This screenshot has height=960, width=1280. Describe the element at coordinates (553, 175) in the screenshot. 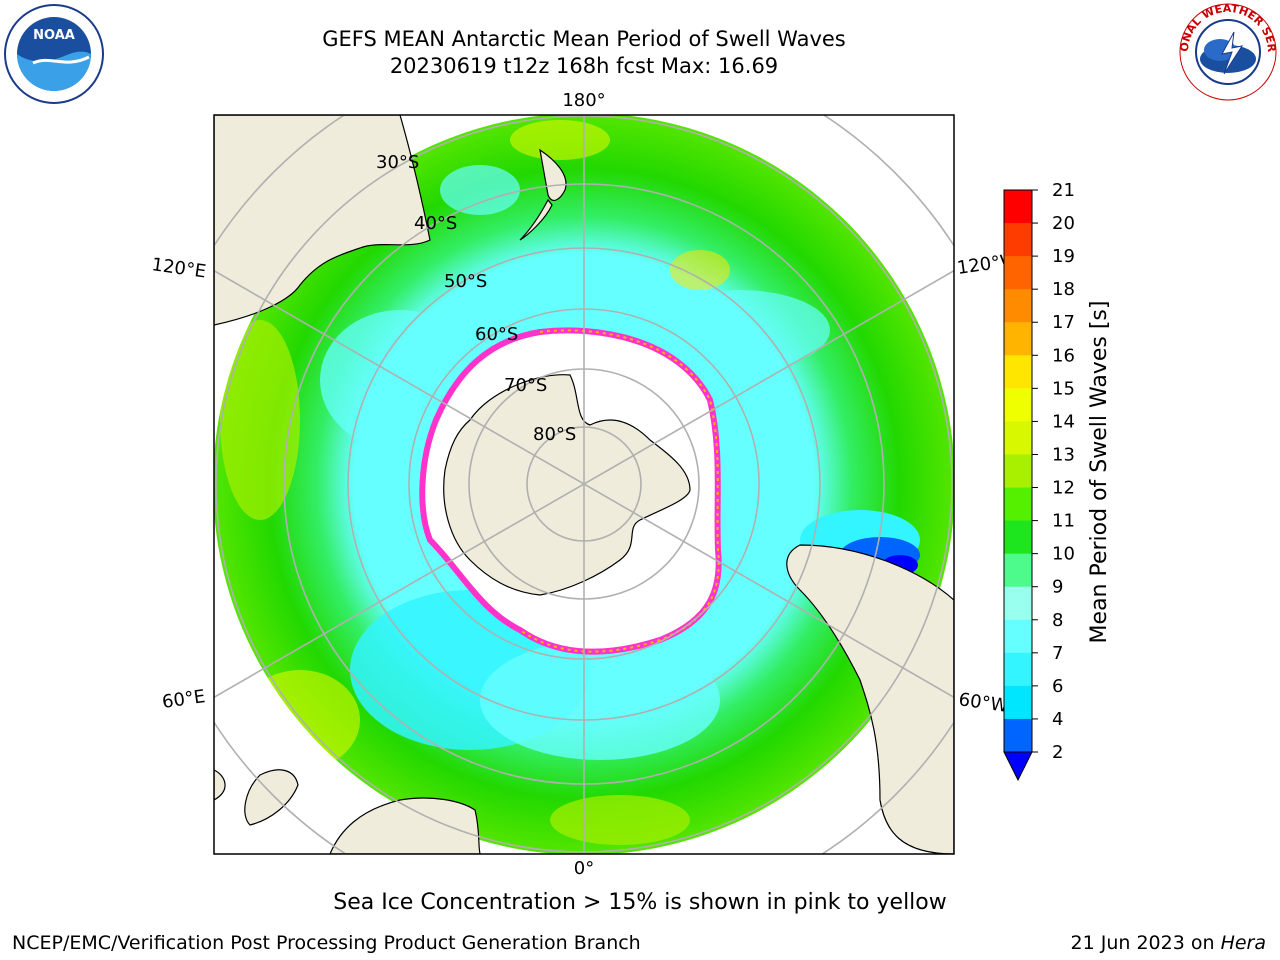

I see `new-zealand-north` at that location.